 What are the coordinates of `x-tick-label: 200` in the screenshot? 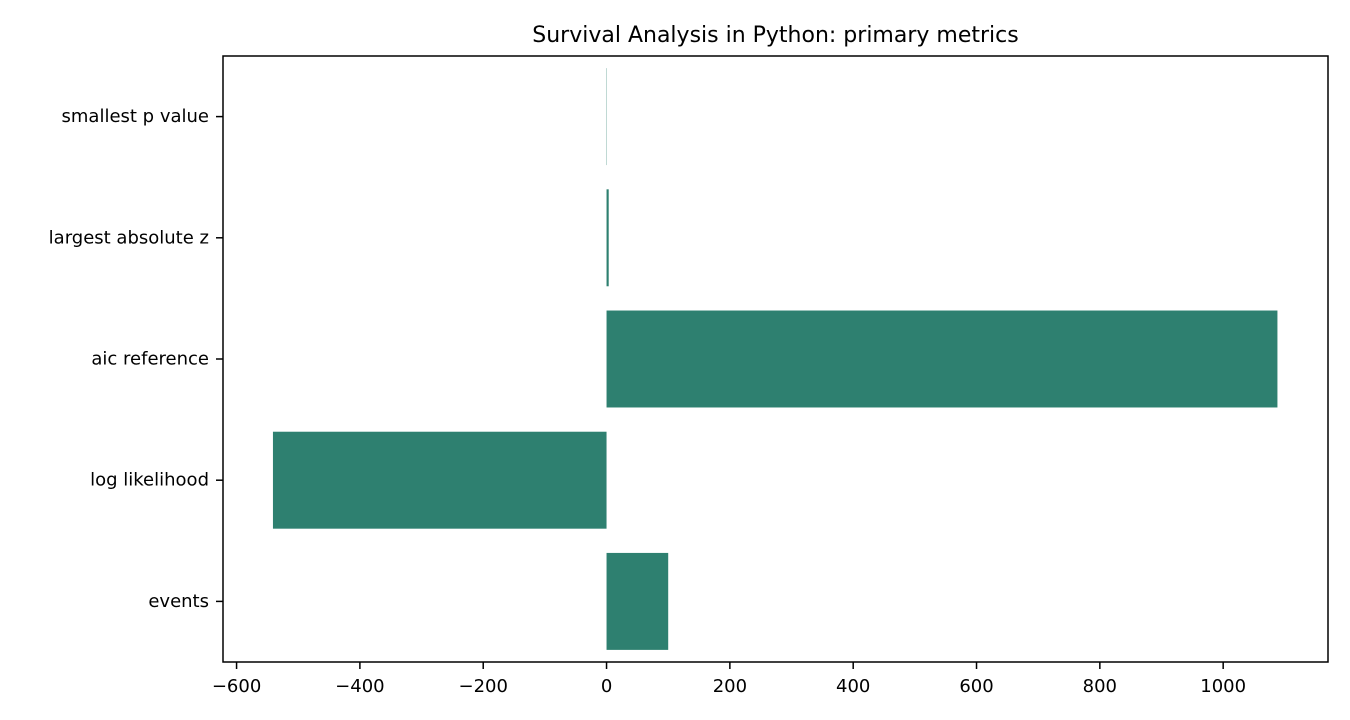 It's located at (730, 686).